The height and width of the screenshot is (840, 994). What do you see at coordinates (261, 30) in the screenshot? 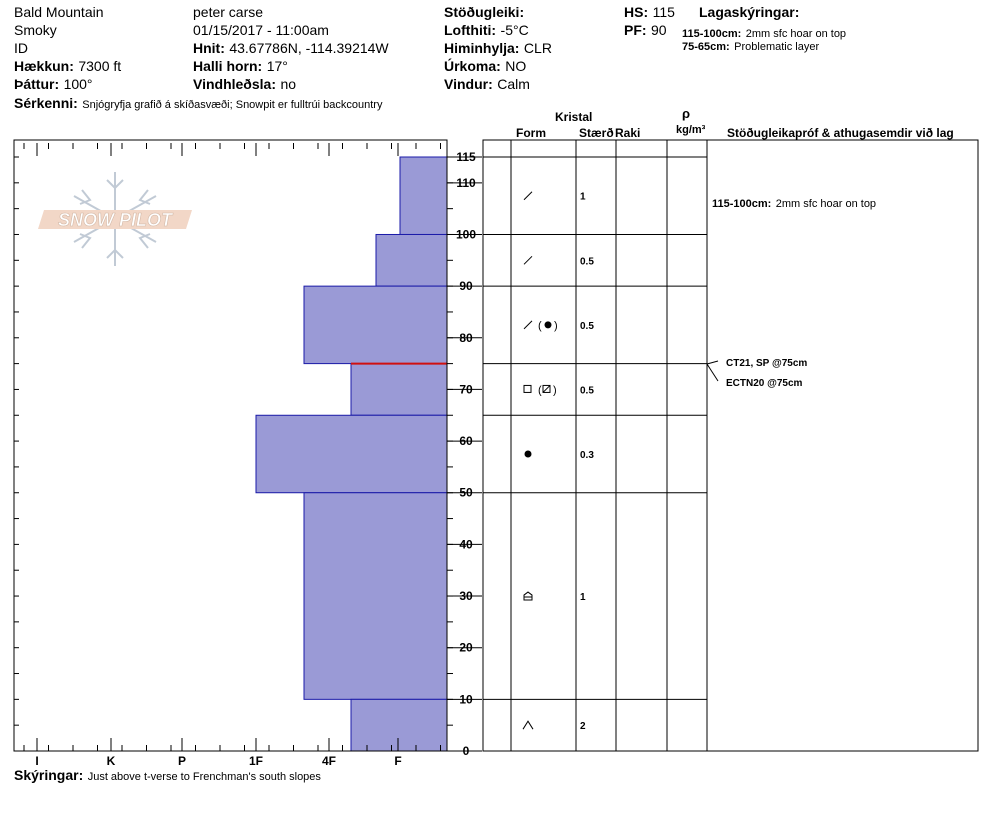
I see `datetime: 01/15/2017 - 11:00am` at bounding box center [261, 30].